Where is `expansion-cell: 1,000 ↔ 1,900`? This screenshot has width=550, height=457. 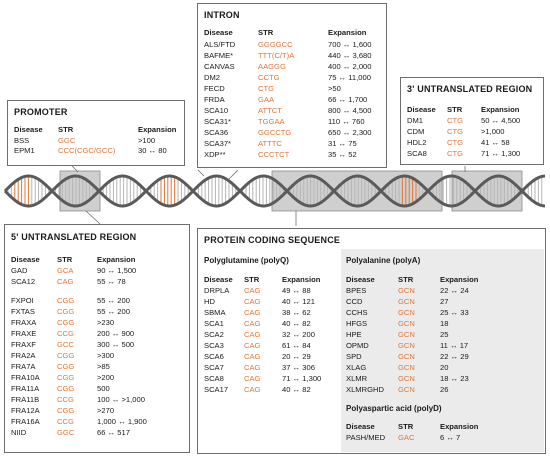 expansion-cell: 1,000 ↔ 1,900 is located at coordinates (122, 421).